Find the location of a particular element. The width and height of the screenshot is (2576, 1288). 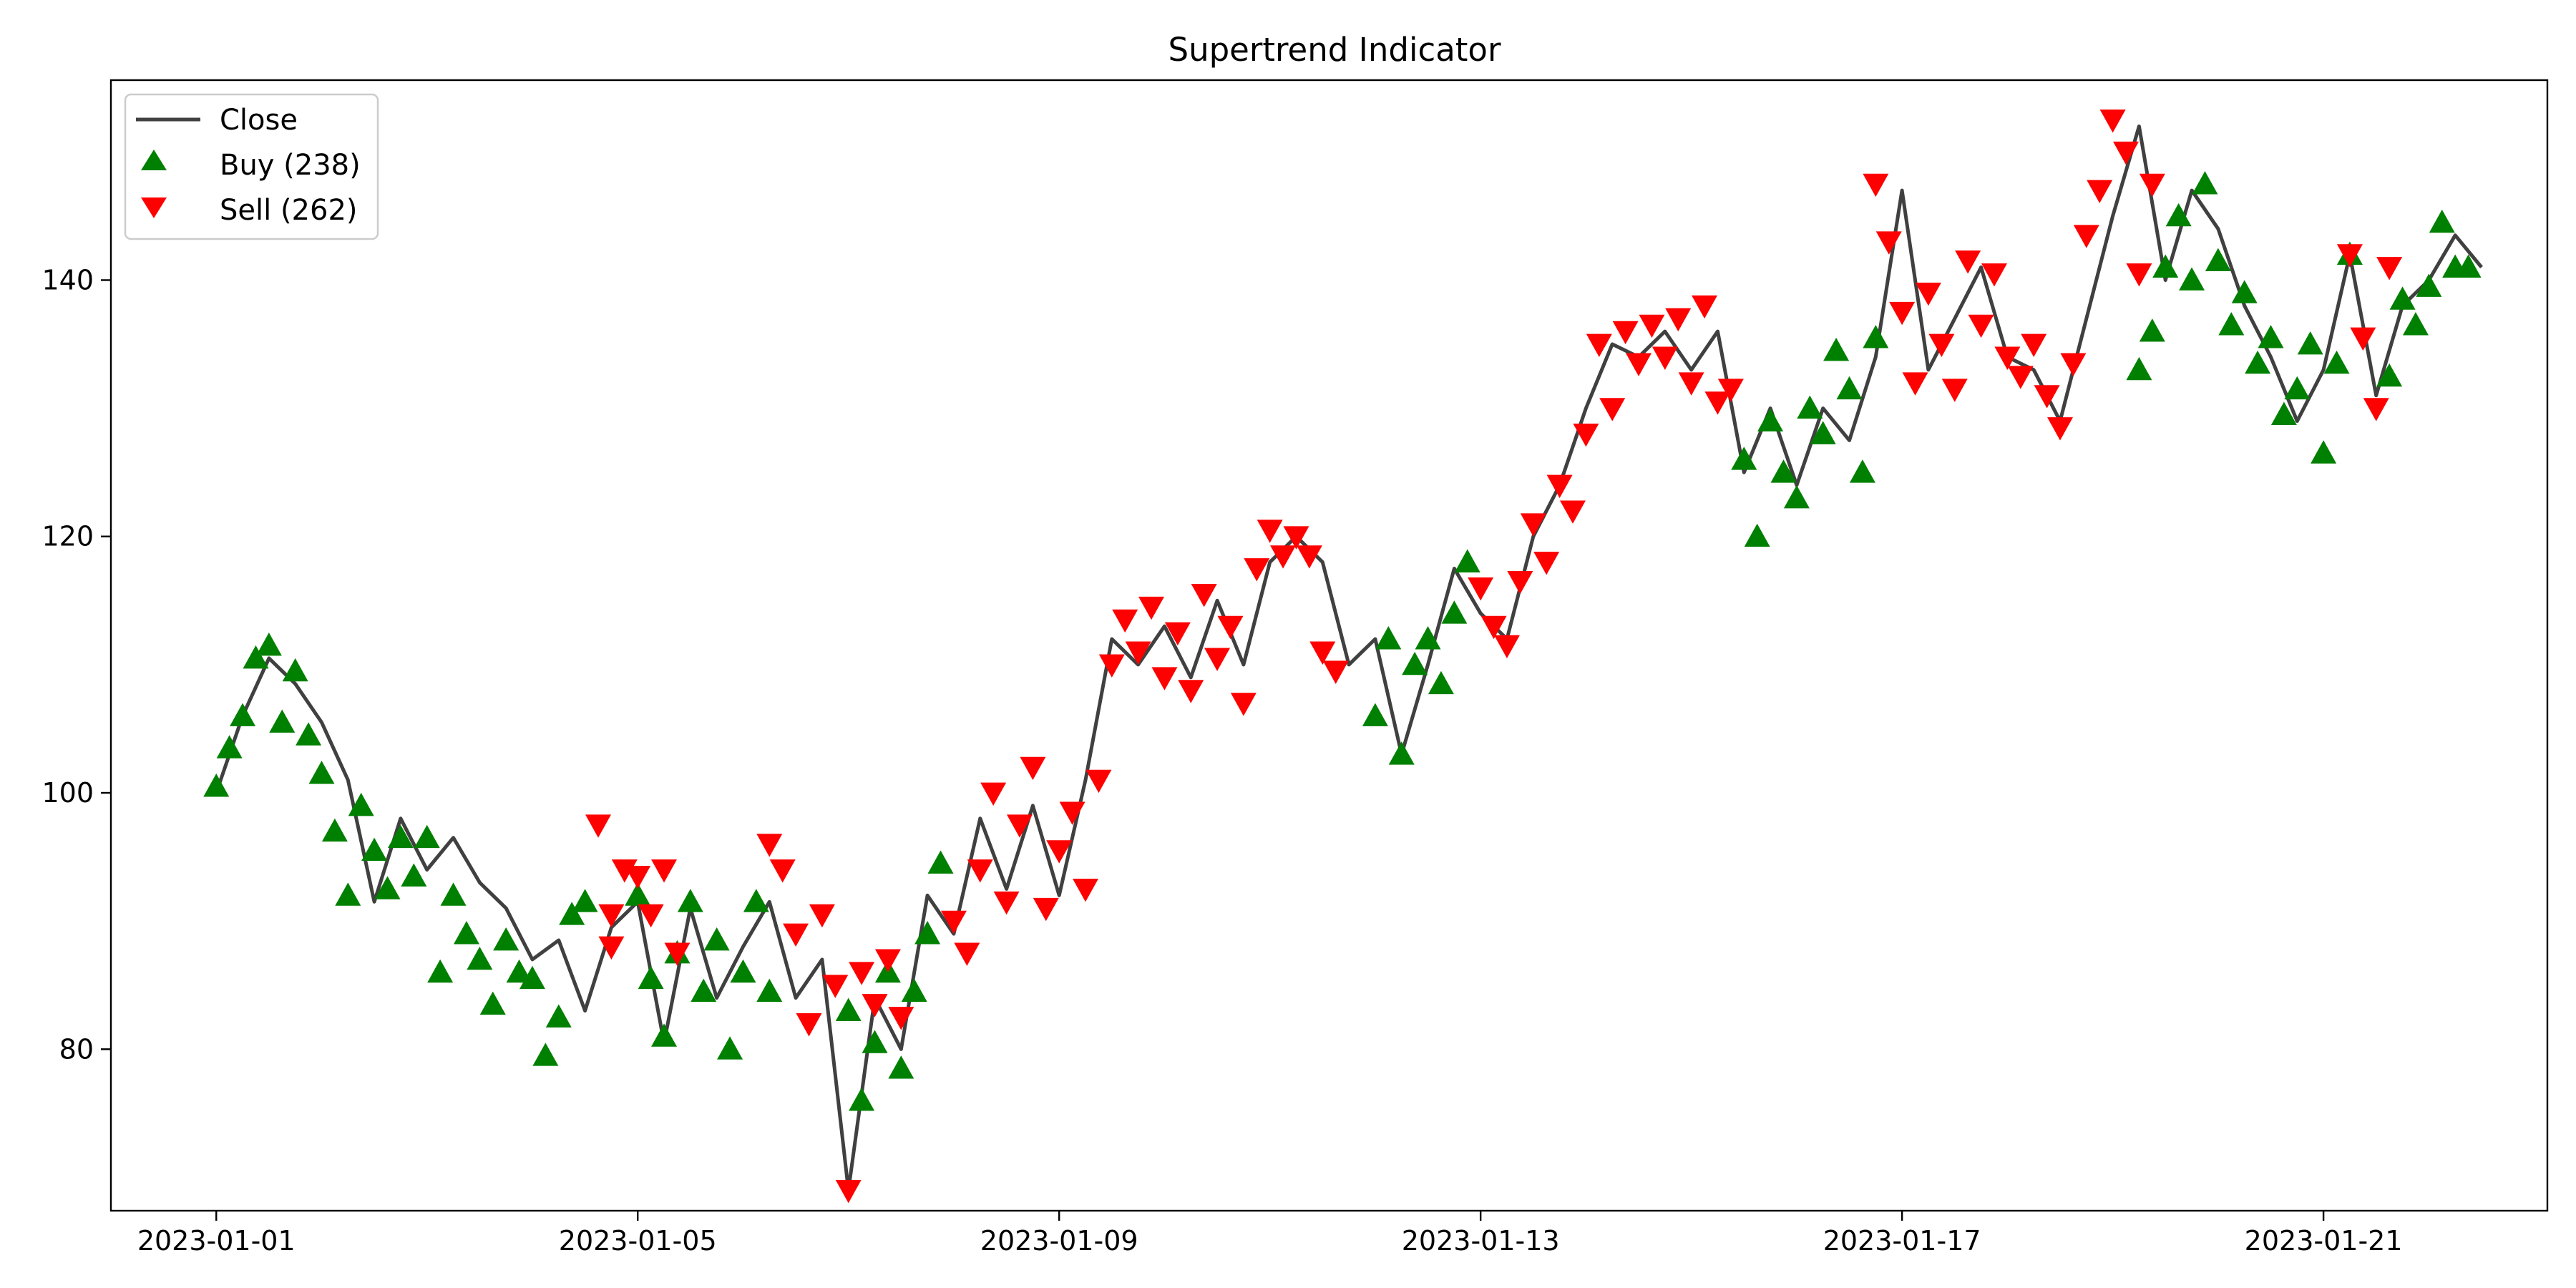

legend-close-label: Close is located at coordinates (259, 120).